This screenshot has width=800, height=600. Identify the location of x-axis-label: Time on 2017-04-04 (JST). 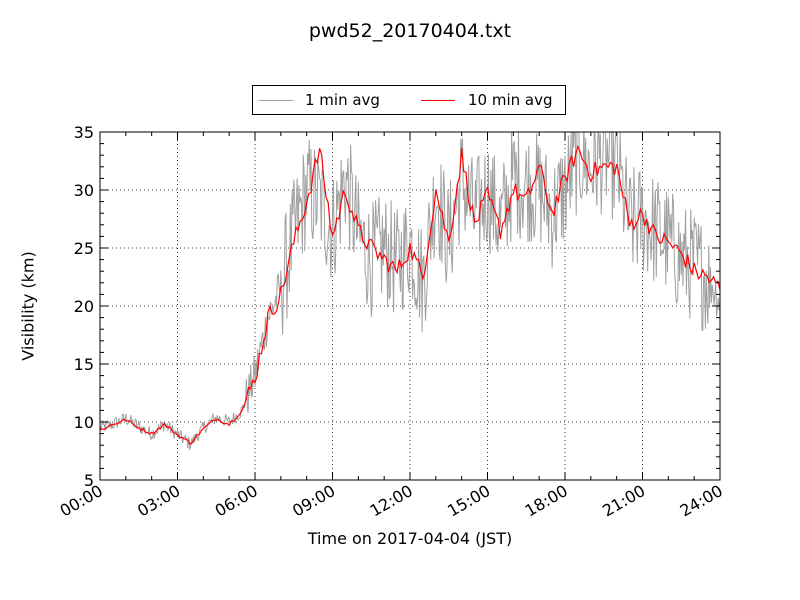
(410, 538).